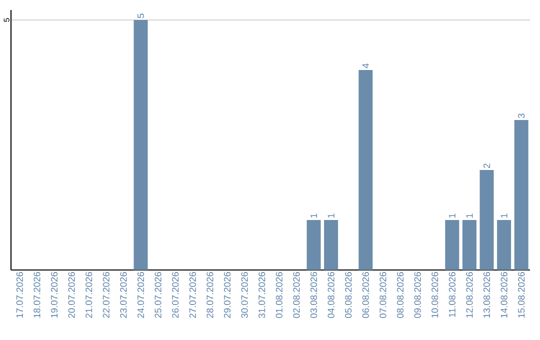  Describe the element at coordinates (365, 65) in the screenshot. I see `data-label: 4` at that location.